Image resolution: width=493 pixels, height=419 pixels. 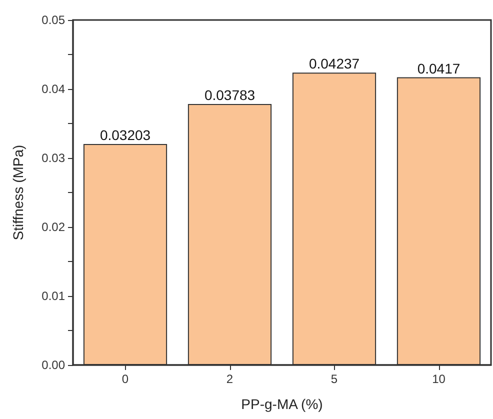 What do you see at coordinates (18, 192) in the screenshot?
I see `y-axis-title: Stiffness (MPa)` at bounding box center [18, 192].